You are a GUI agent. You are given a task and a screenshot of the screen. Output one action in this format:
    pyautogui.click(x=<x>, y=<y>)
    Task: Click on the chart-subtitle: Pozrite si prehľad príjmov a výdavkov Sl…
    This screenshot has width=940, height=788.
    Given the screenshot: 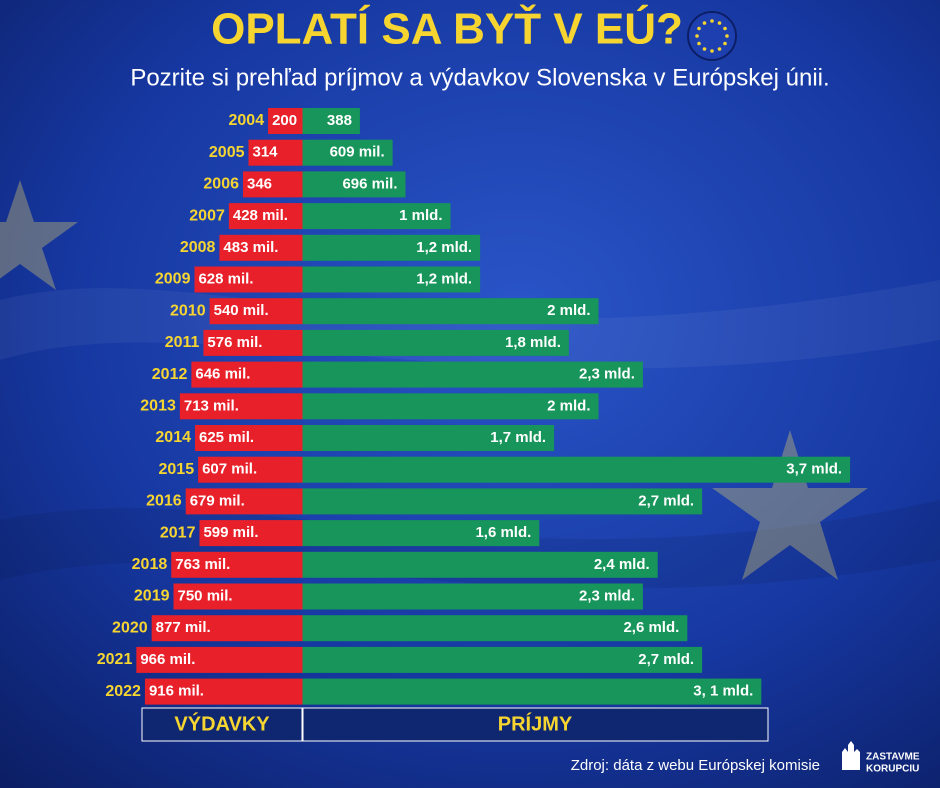 What is the action you would take?
    pyautogui.click(x=479, y=77)
    